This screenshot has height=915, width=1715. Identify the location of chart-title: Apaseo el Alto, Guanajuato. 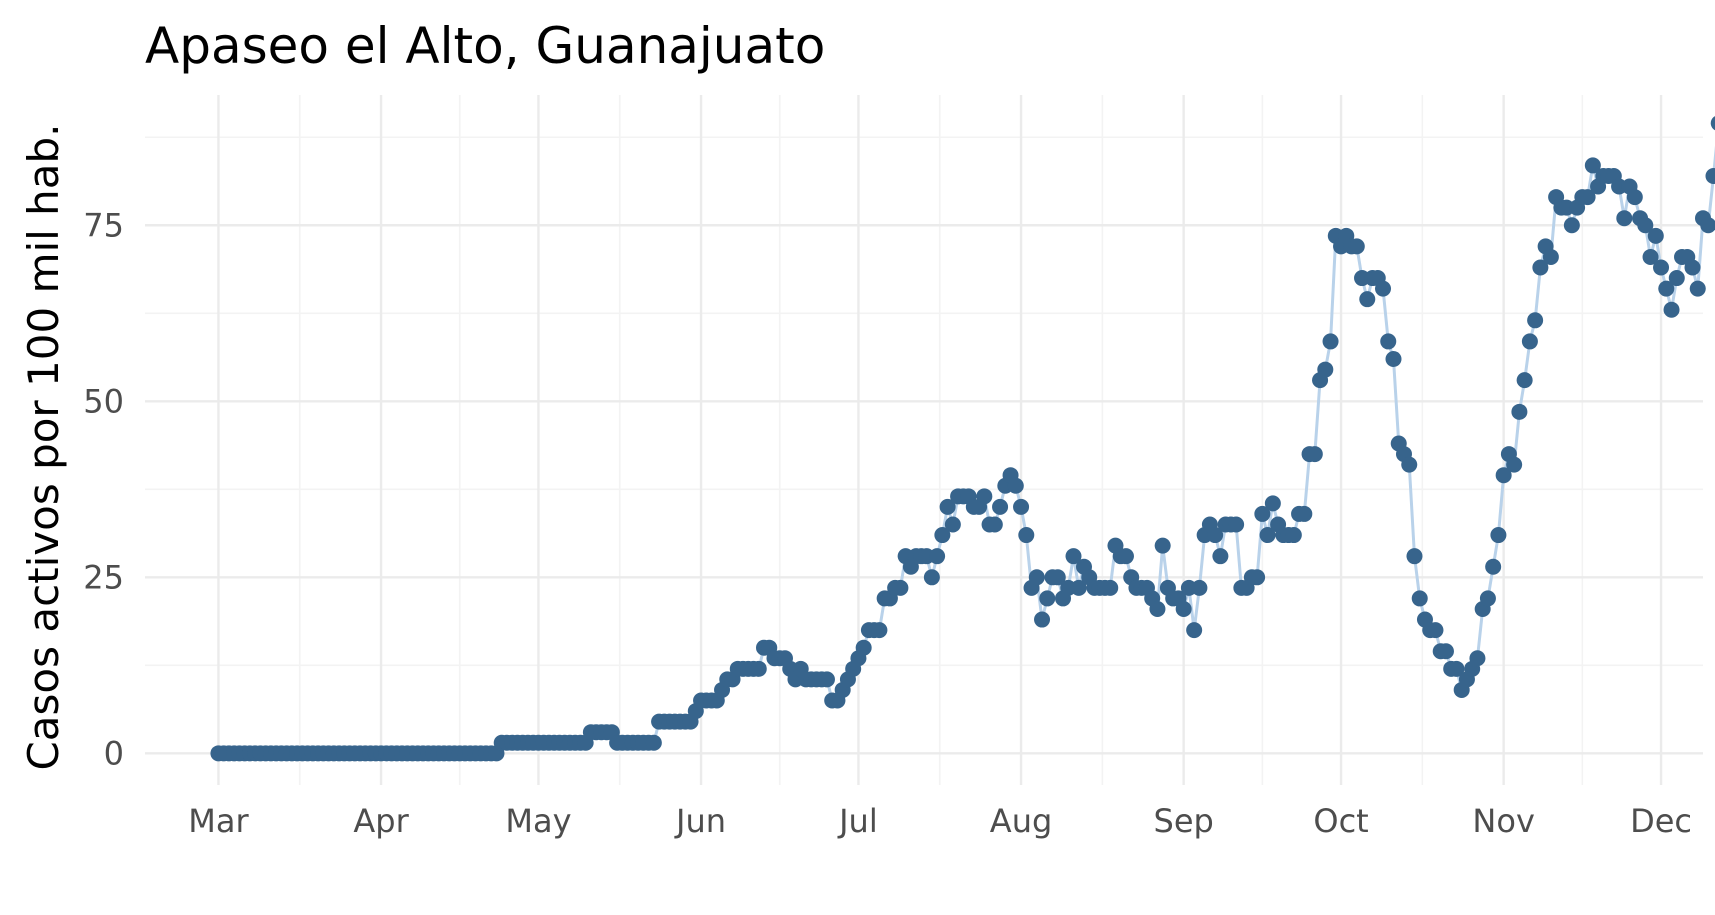
(485, 46).